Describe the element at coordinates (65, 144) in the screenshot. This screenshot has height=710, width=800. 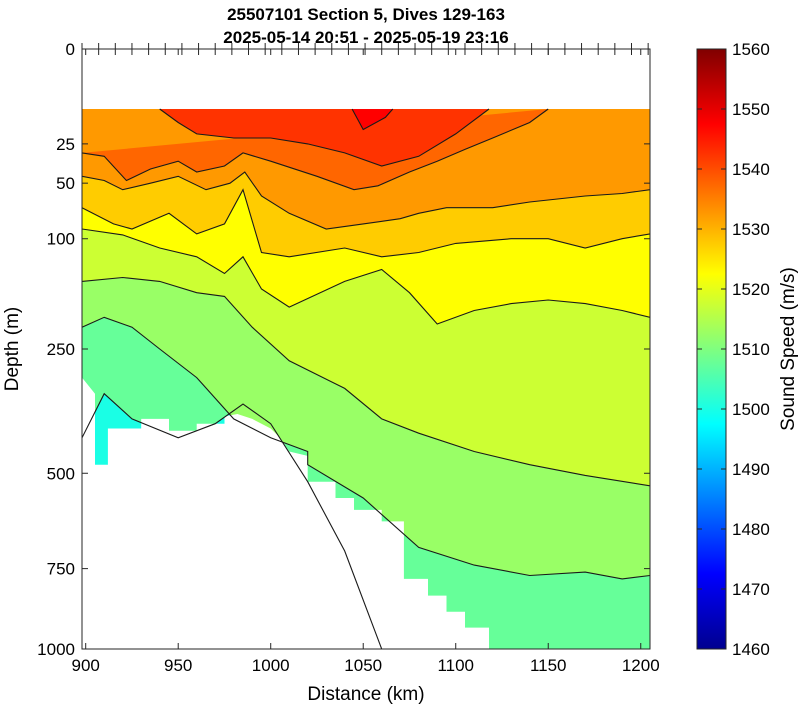
I see `y-tick-label: 25` at that location.